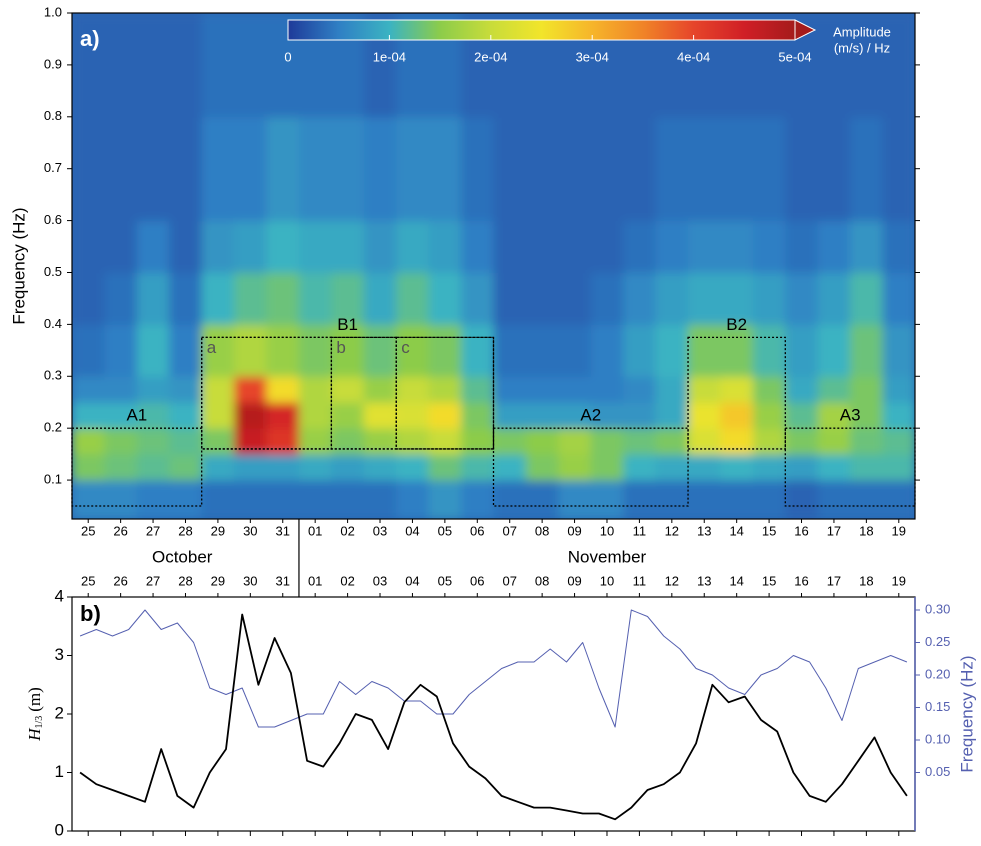  Describe the element at coordinates (477, 530) in the screenshot. I see `x-tick-label: 06` at that location.